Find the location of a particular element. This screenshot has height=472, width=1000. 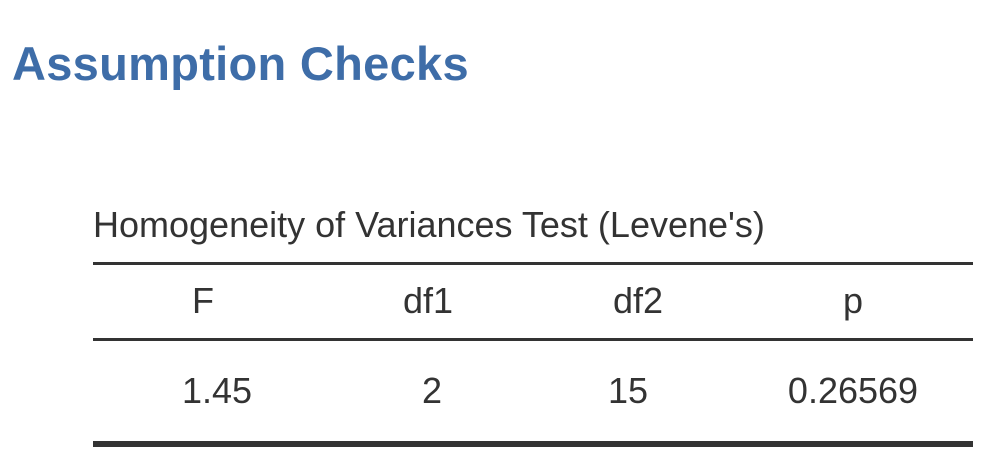

column-header-p: p is located at coordinates (853, 300).